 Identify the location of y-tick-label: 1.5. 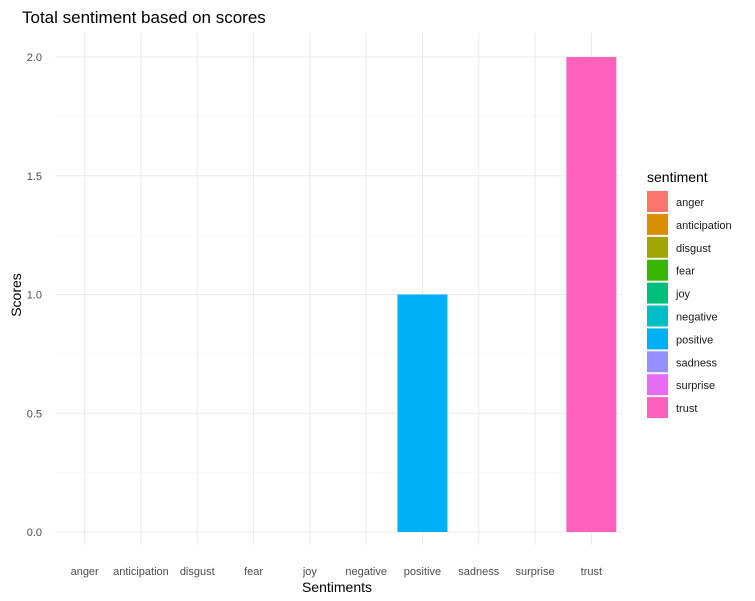
(34, 177).